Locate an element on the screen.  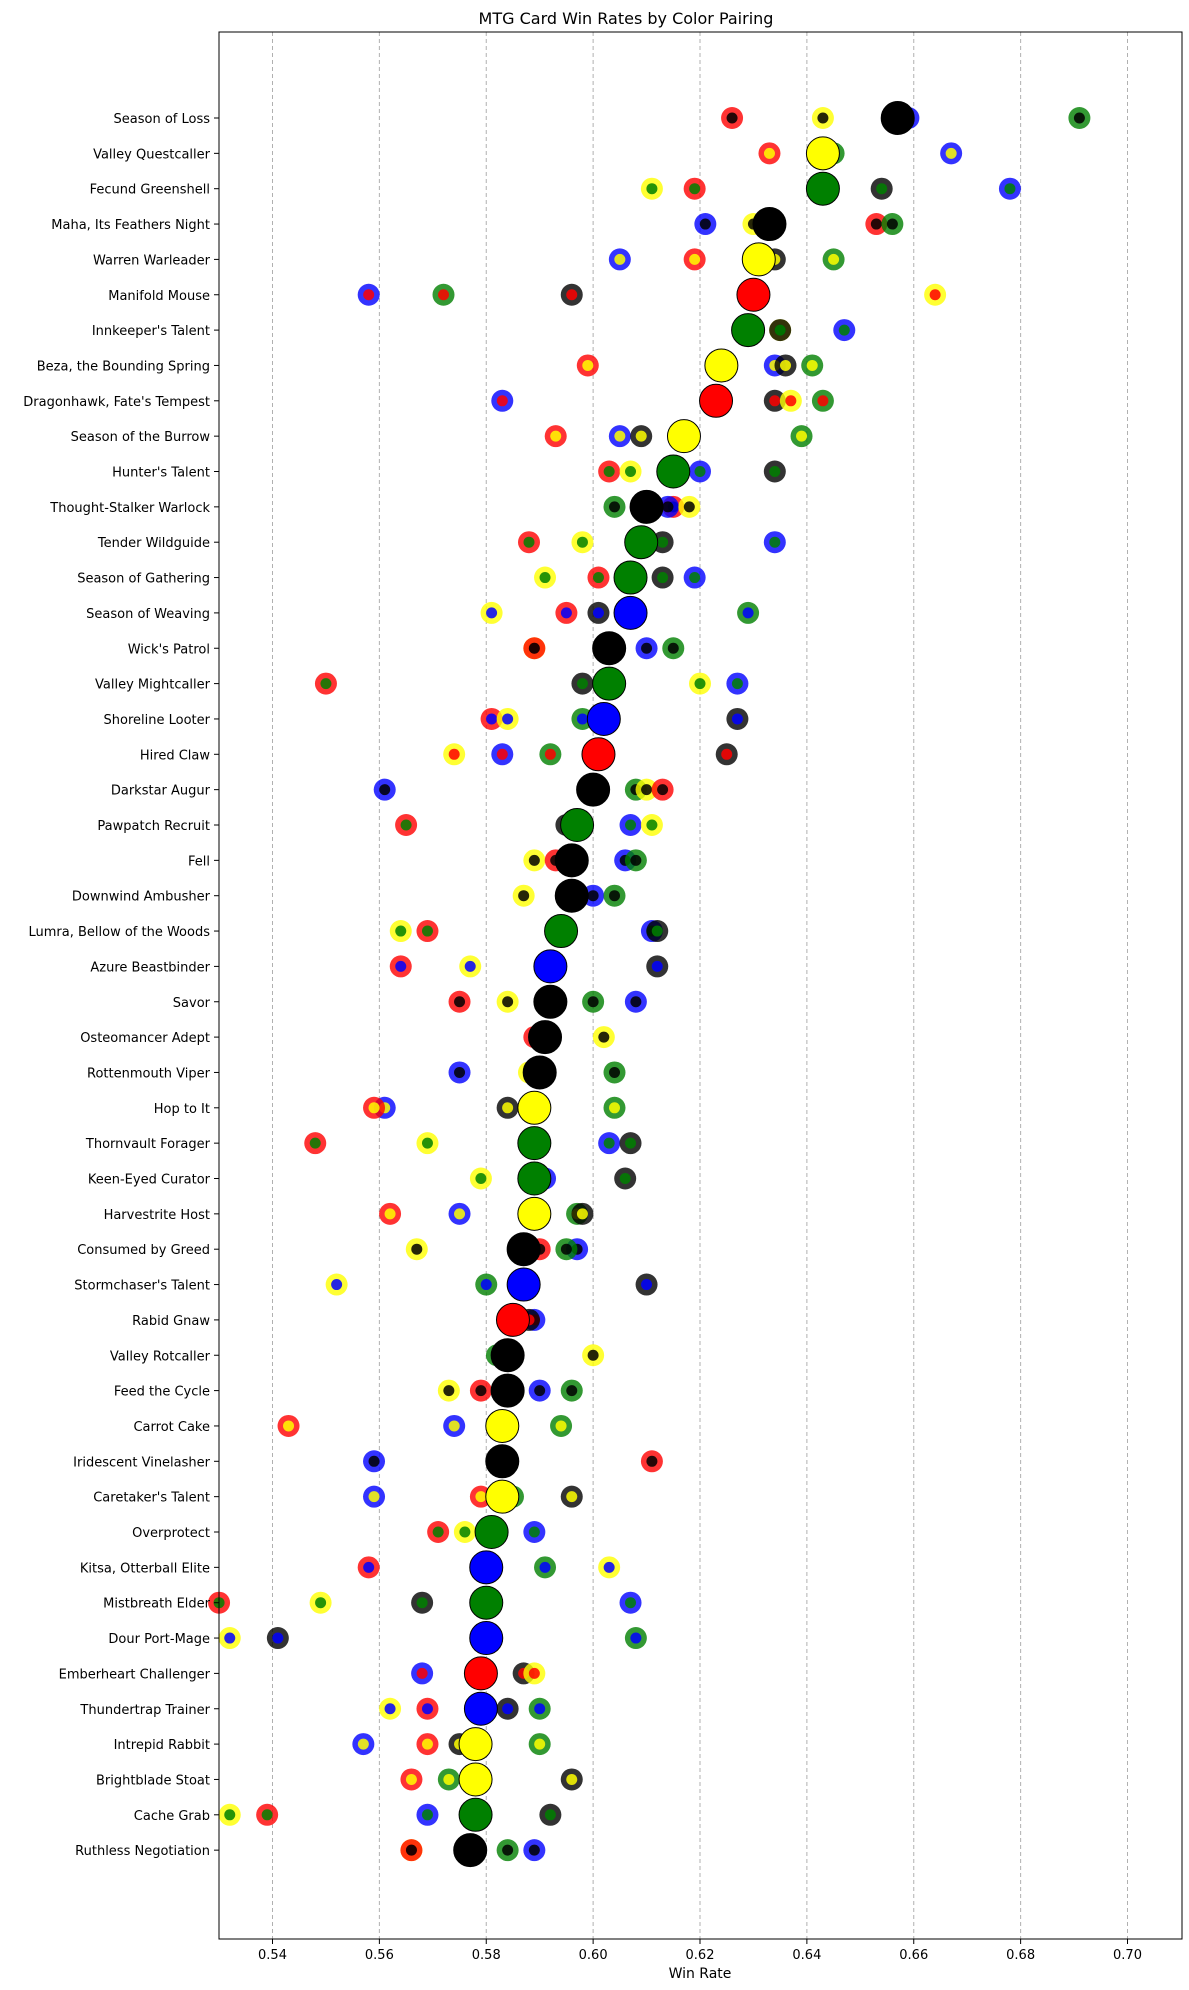
y-tick-label: Carrot Cake is located at coordinates (171, 1427).